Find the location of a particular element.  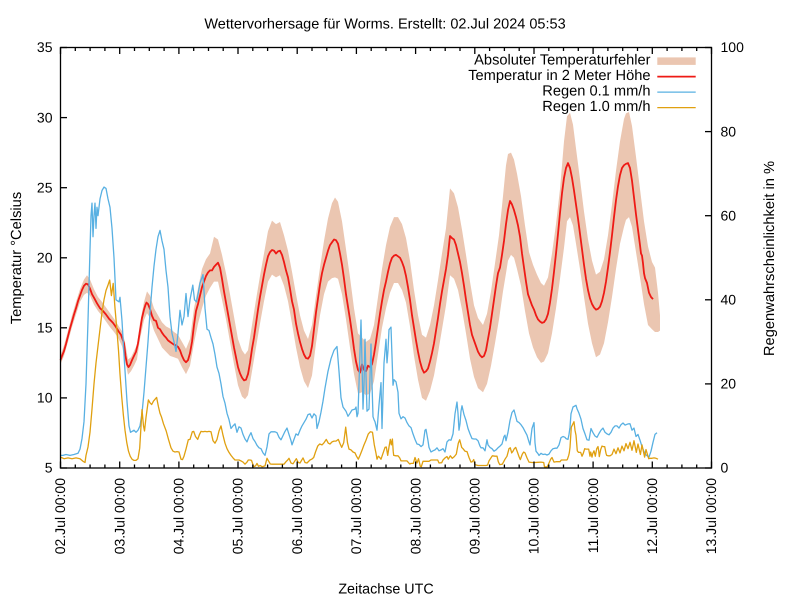

svg-text: Regen 0.1 mm/h is located at coordinates (596, 91).